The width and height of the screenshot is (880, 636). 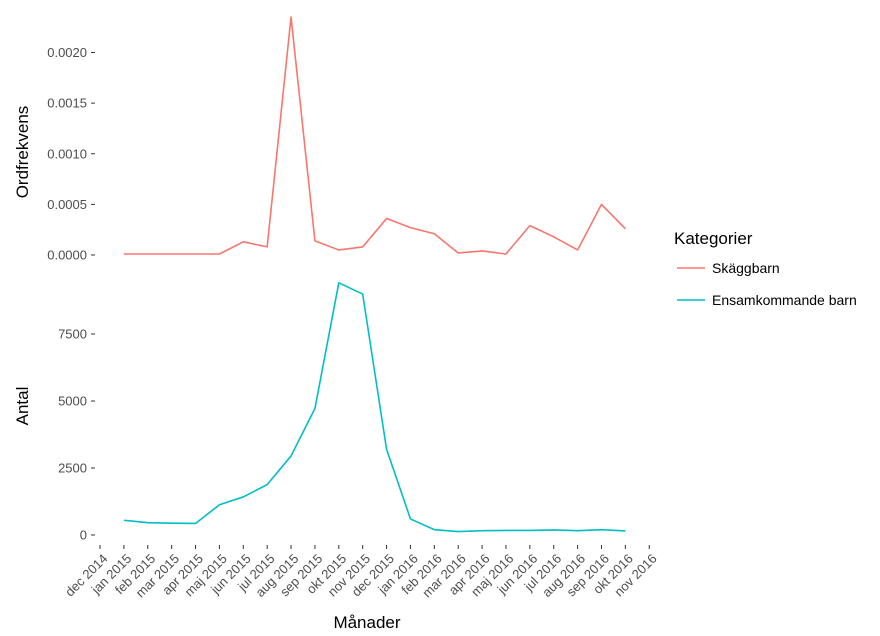 What do you see at coordinates (67, 255) in the screenshot?
I see `y-tick-label-ordfrekvens: 0.0000` at bounding box center [67, 255].